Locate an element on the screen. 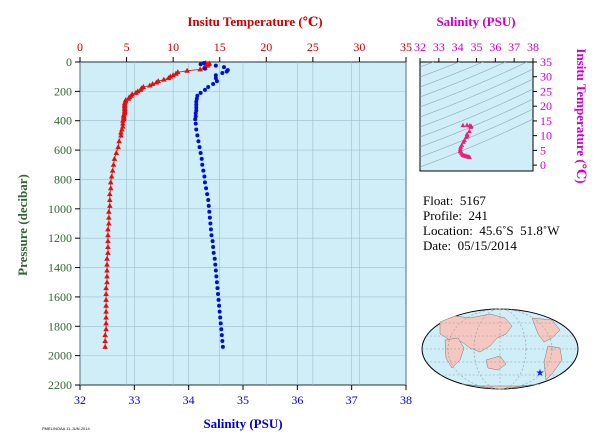 This screenshot has width=601, height=448. map-graticule is located at coordinates (500, 349).